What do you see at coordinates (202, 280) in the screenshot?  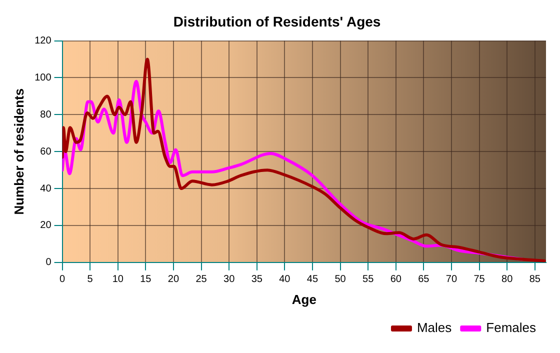 I see `x-tick-label: 25` at bounding box center [202, 280].